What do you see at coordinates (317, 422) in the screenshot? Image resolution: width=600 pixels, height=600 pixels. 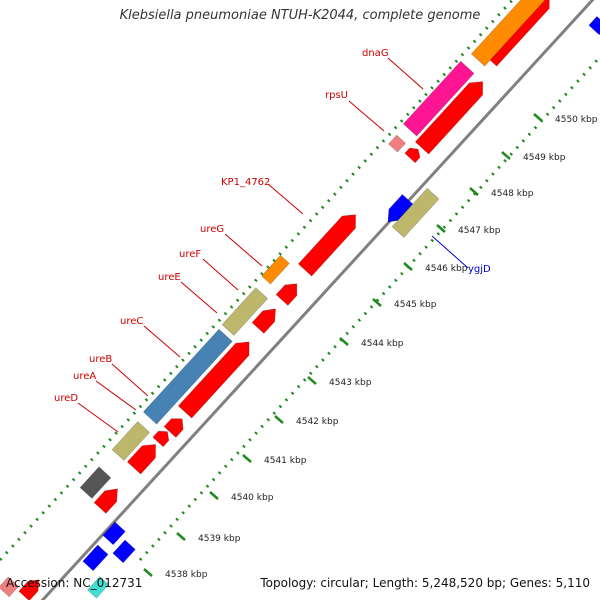 I see `tick-label: 4542 kbp` at bounding box center [317, 422].